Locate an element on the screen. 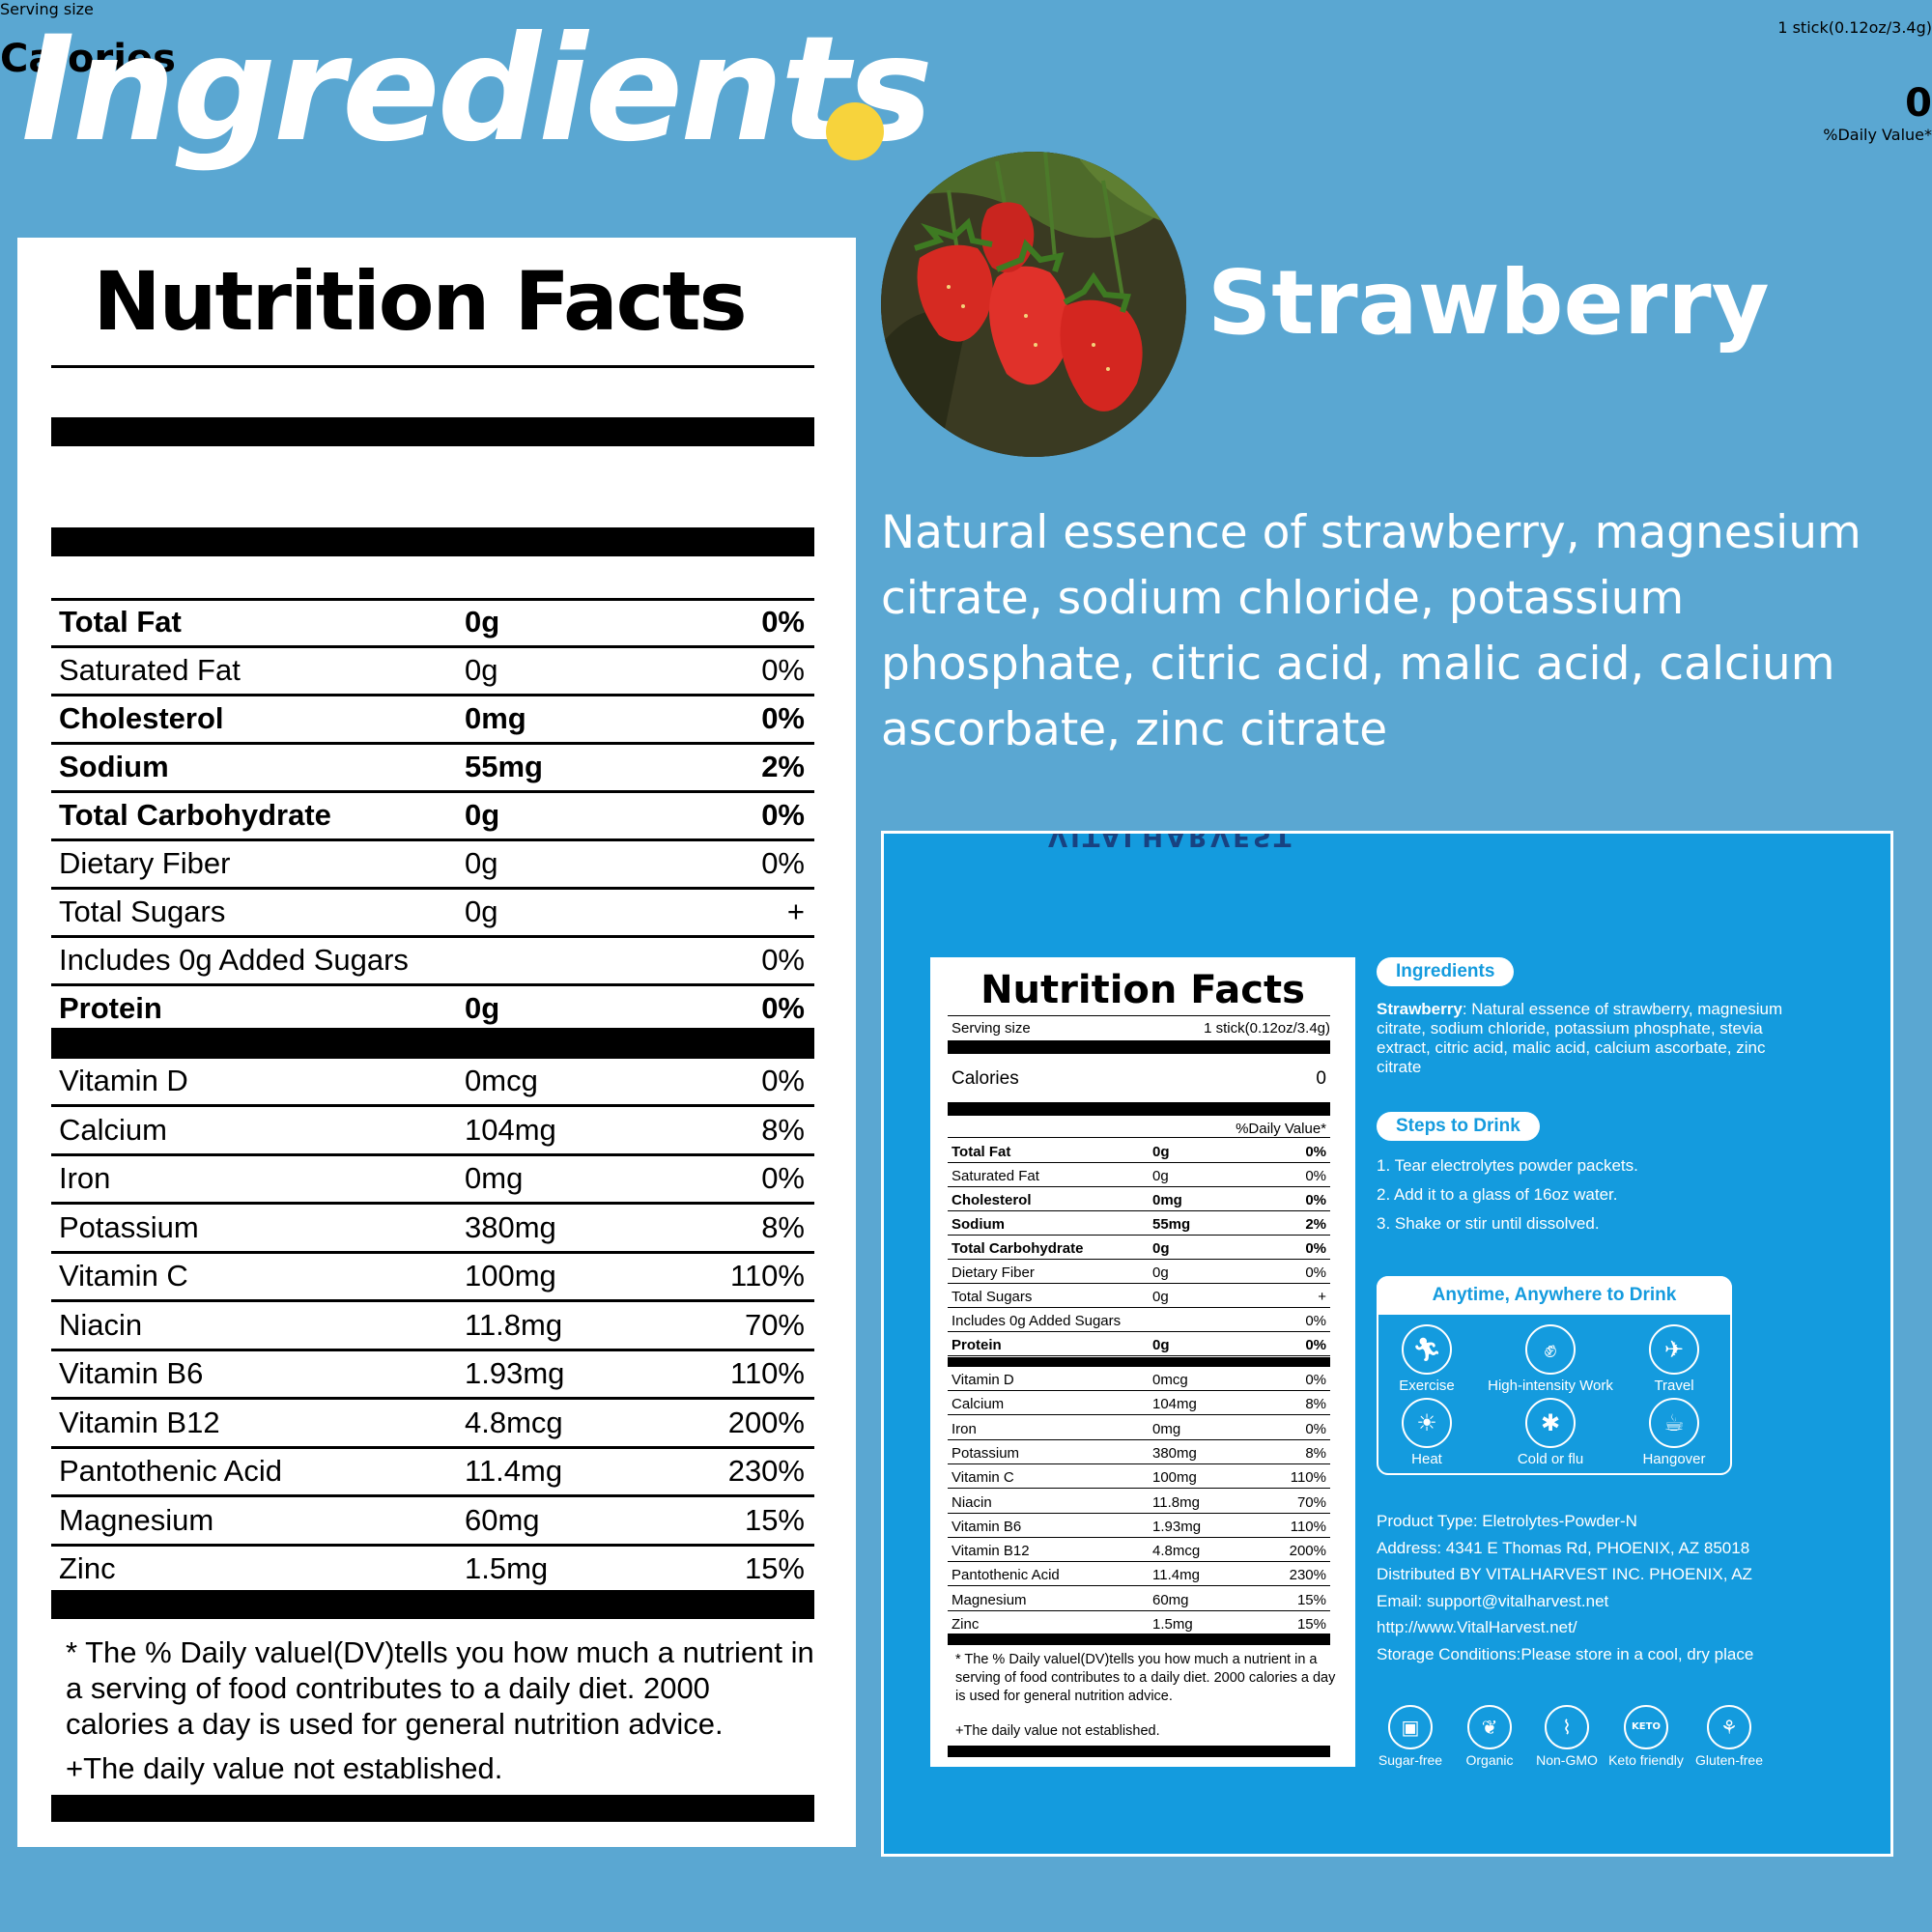 The width and height of the screenshot is (1932, 1932). nutrient-name: Calcium is located at coordinates (113, 1129).